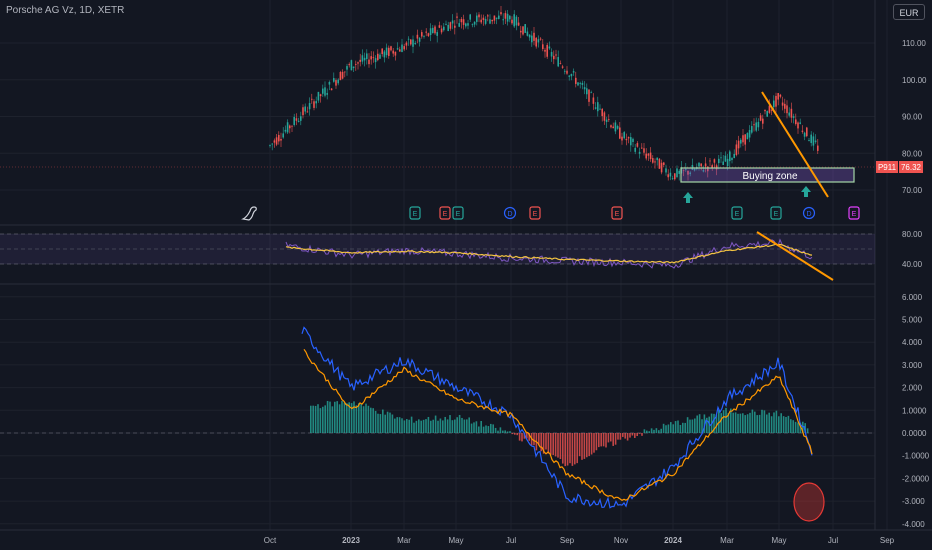  Describe the element at coordinates (913, 524) in the screenshot. I see `axis-tick-label: -4.000` at that location.